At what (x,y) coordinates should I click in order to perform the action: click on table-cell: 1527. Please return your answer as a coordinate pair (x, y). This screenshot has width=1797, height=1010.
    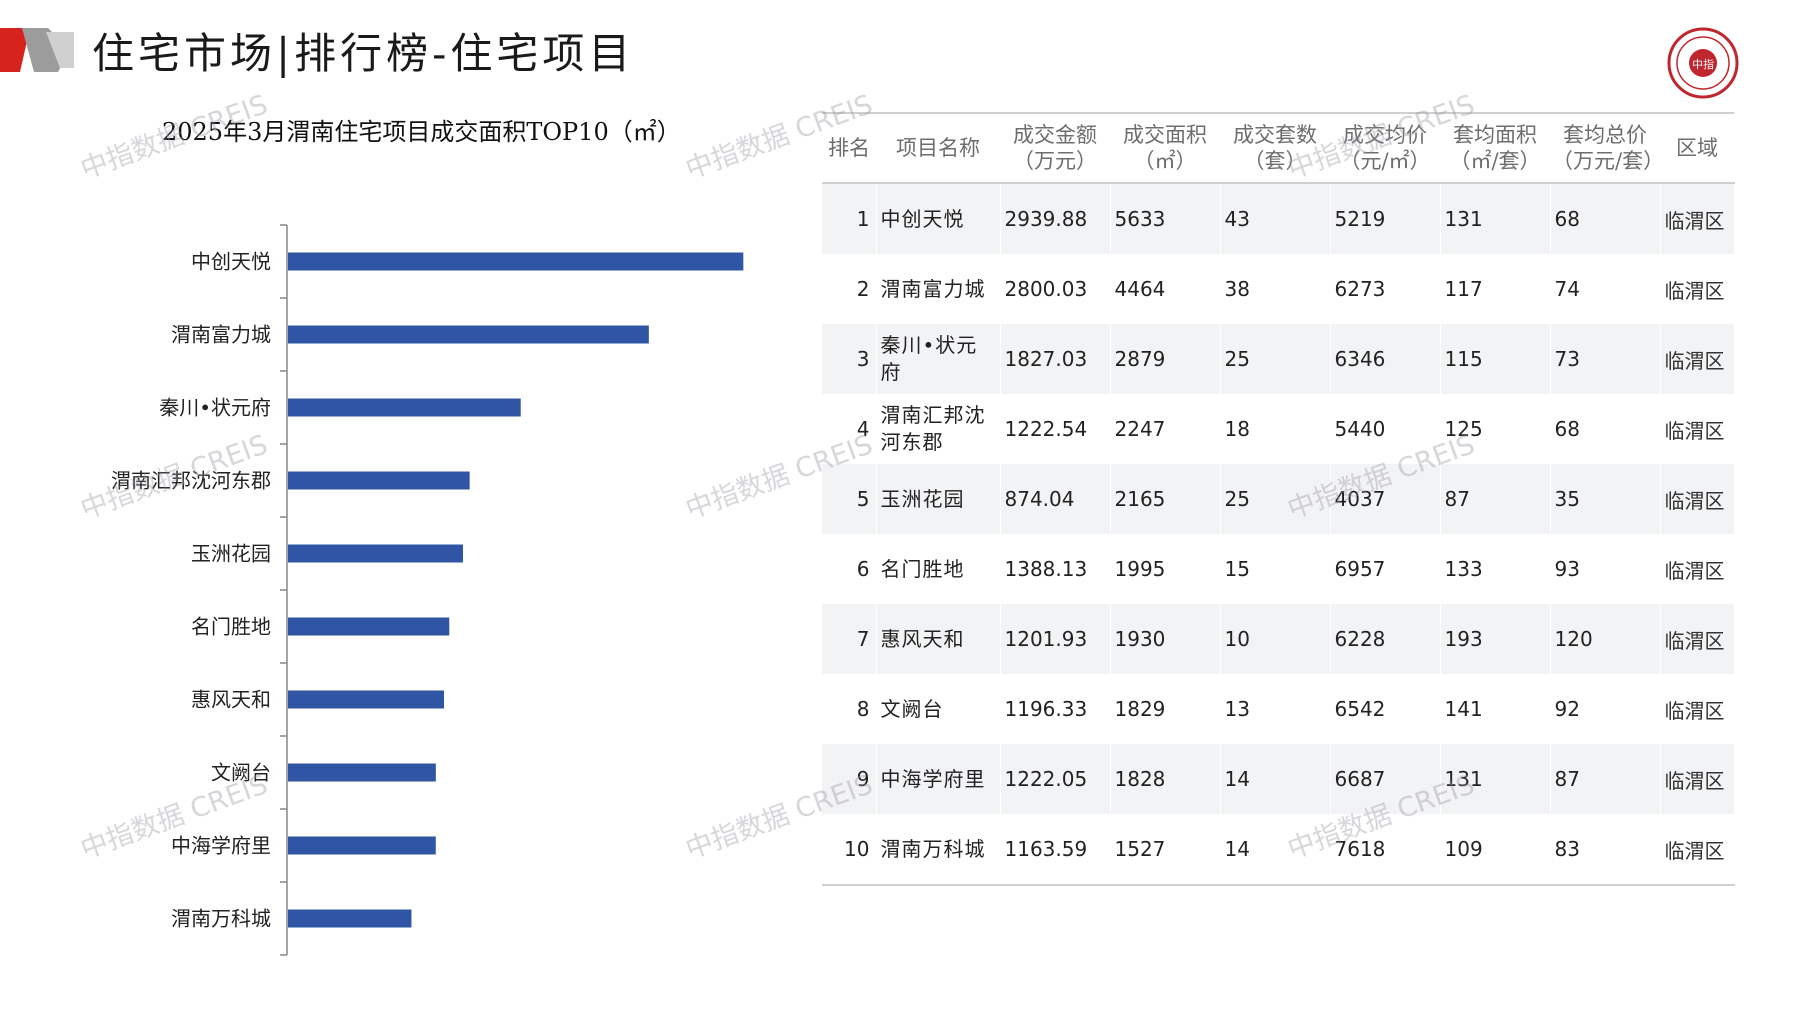
    Looking at the image, I should click on (1165, 850).